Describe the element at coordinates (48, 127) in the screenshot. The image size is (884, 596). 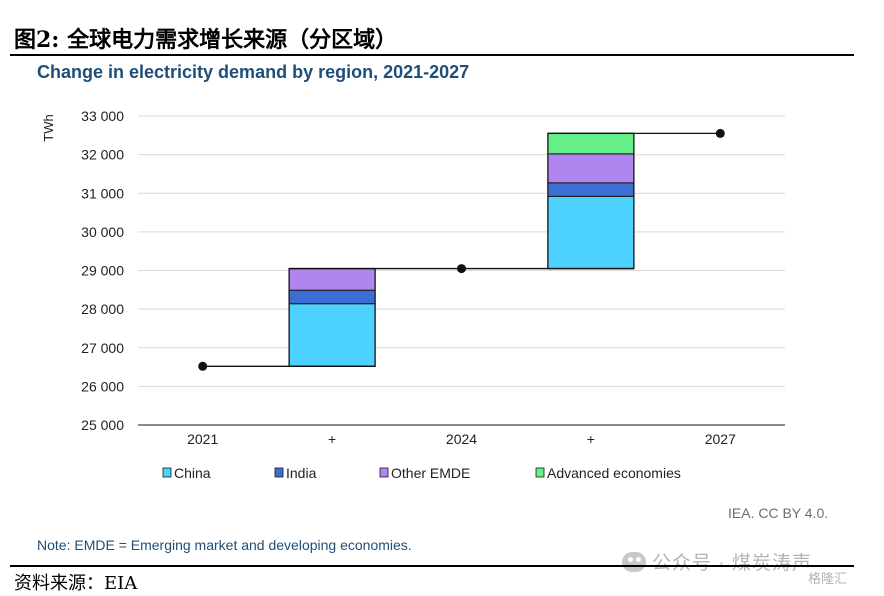
I see `y-axis-label: TWh` at that location.